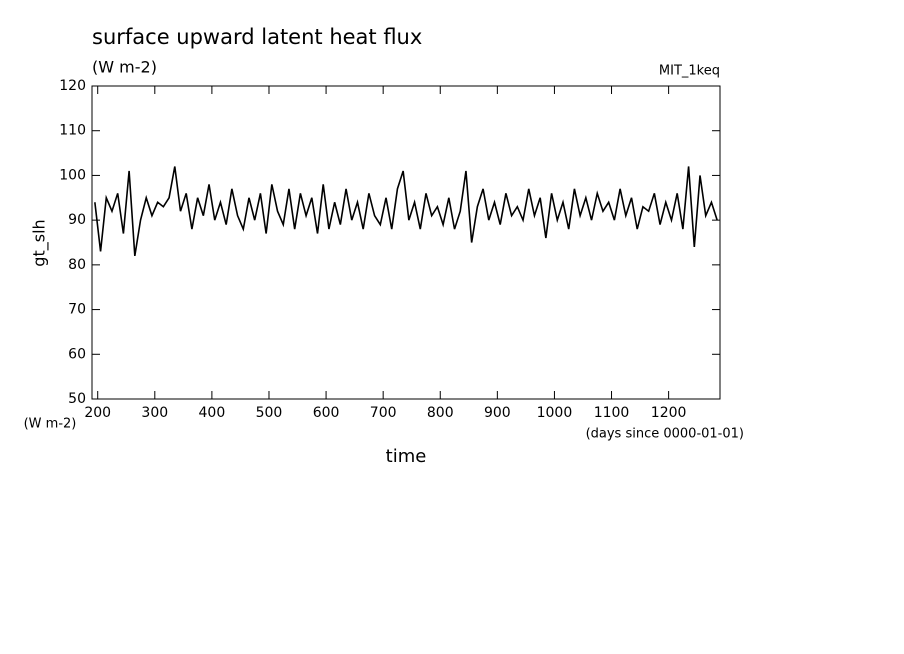 The height and width of the screenshot is (654, 904). What do you see at coordinates (383, 413) in the screenshot?
I see `x-tick-label: 700` at bounding box center [383, 413].